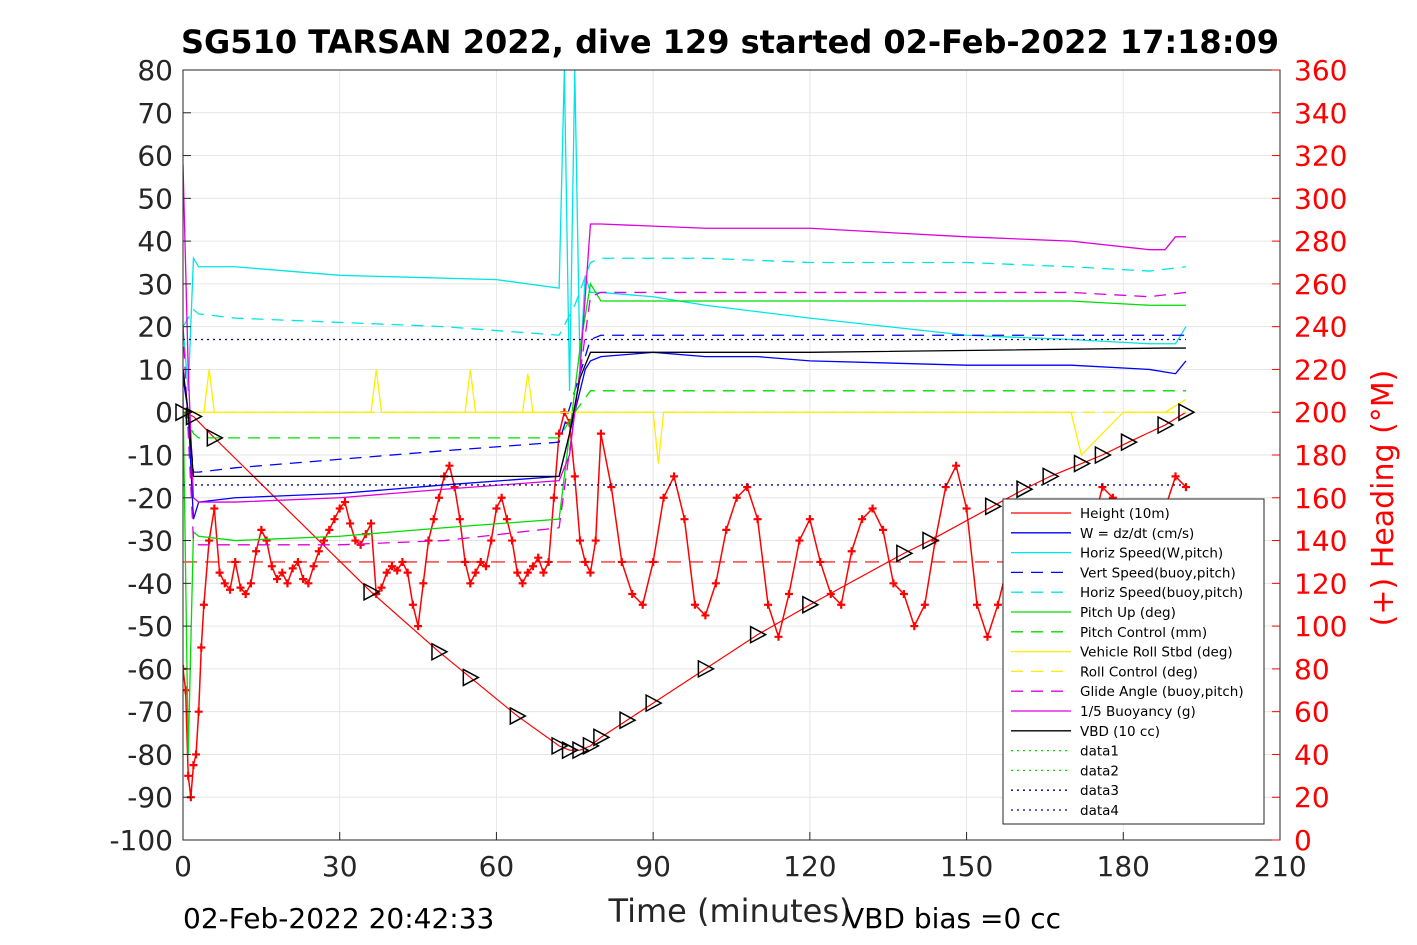 The image size is (1417, 945). I want to click on x-tick-label: 60, so click(497, 866).